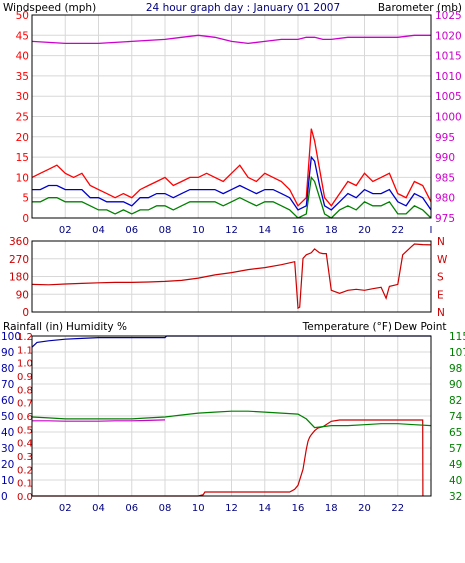 The width and height of the screenshot is (465, 563). What do you see at coordinates (347, 327) in the screenshot?
I see `temperature-axis-label: Temperature (°F)` at bounding box center [347, 327].